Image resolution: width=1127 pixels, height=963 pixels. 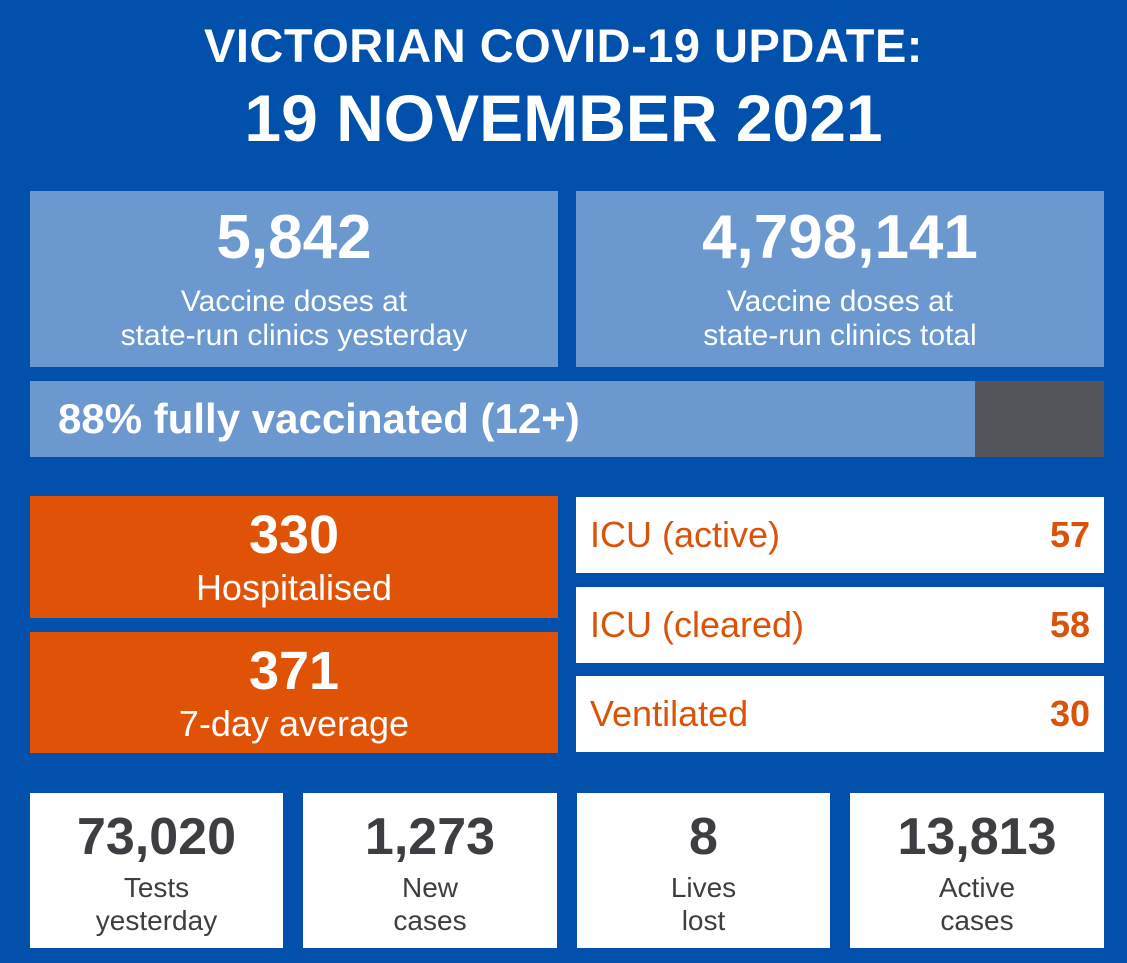 What do you see at coordinates (319, 418) in the screenshot?
I see `fully-vaccinated-progress-text: 88% fully vaccinated (12+)` at bounding box center [319, 418].